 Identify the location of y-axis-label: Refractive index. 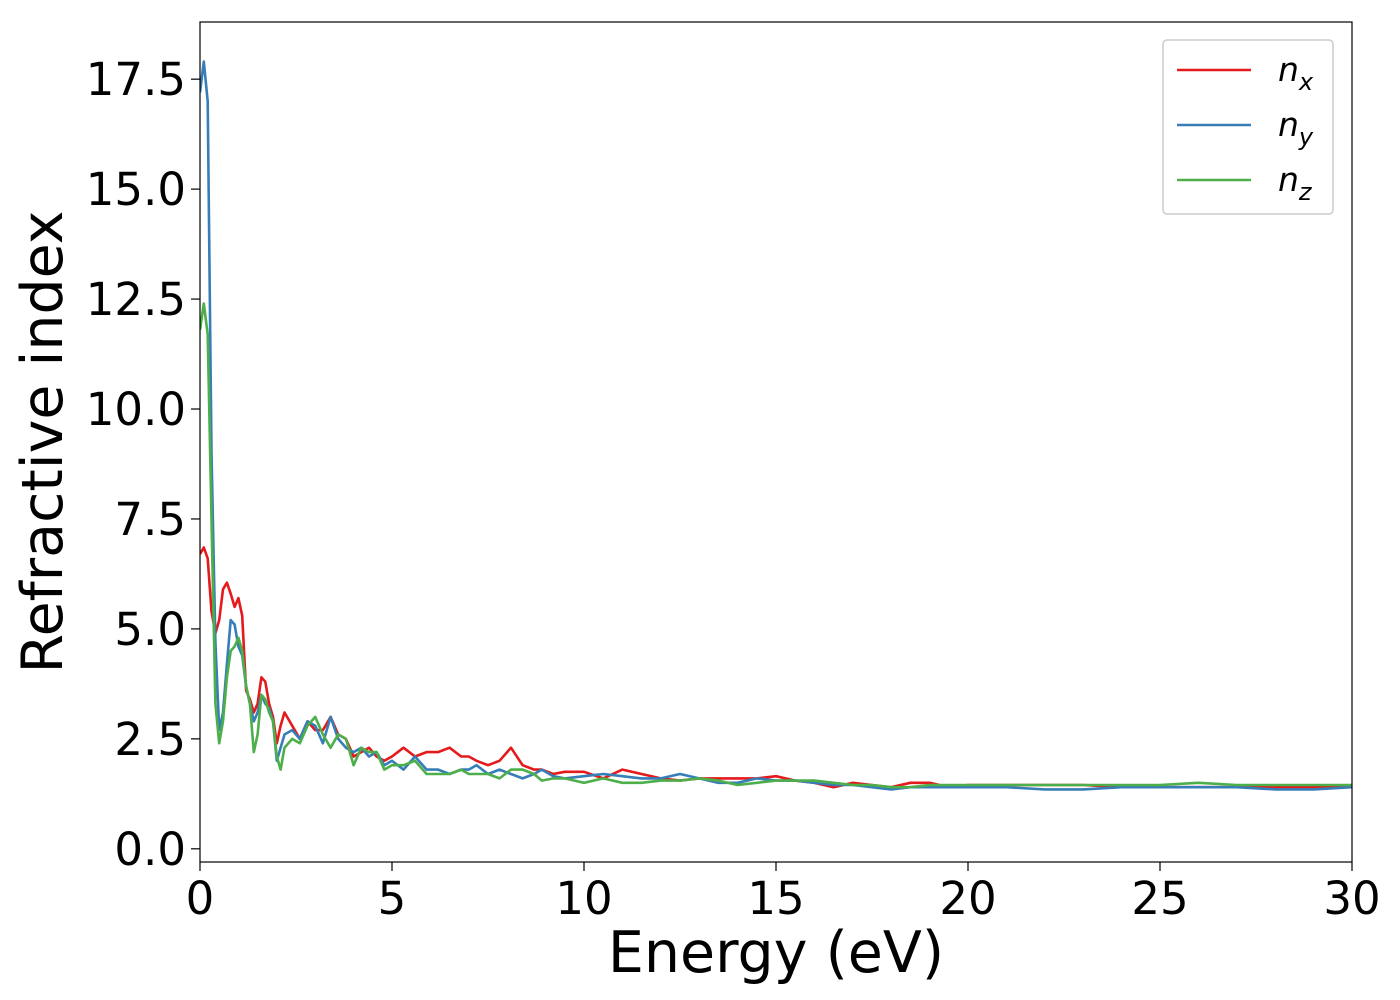
(43, 442).